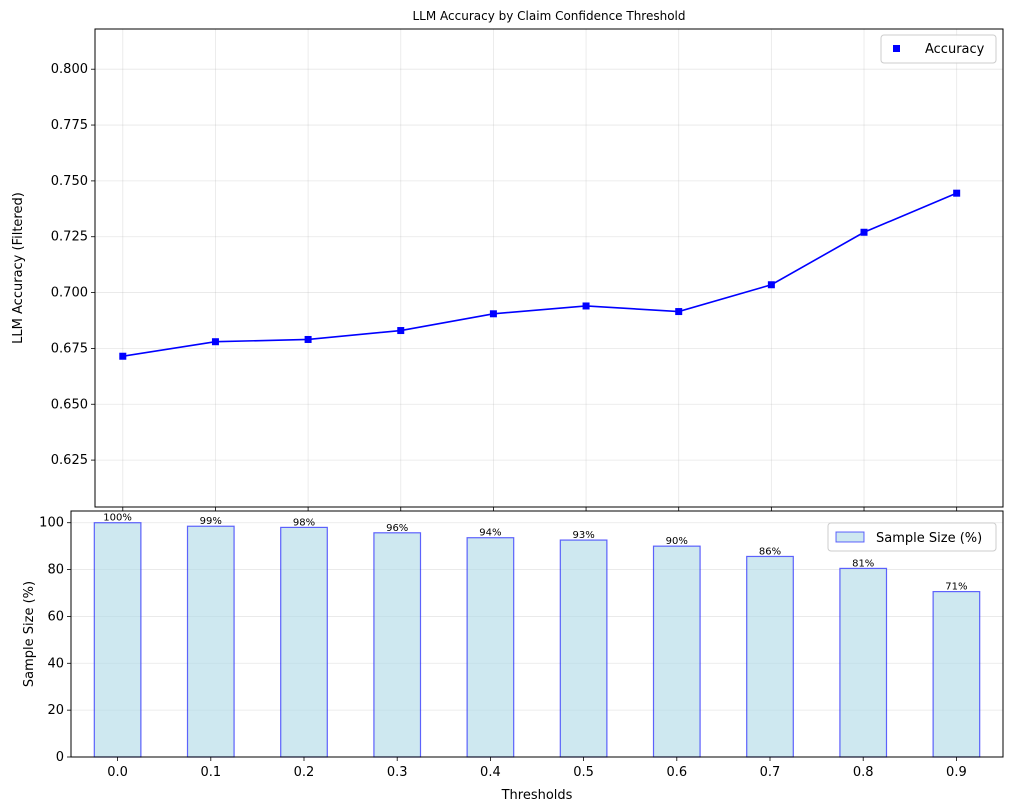  Describe the element at coordinates (304, 772) in the screenshot. I see `sample-size-x-tick-label: 0.2` at that location.